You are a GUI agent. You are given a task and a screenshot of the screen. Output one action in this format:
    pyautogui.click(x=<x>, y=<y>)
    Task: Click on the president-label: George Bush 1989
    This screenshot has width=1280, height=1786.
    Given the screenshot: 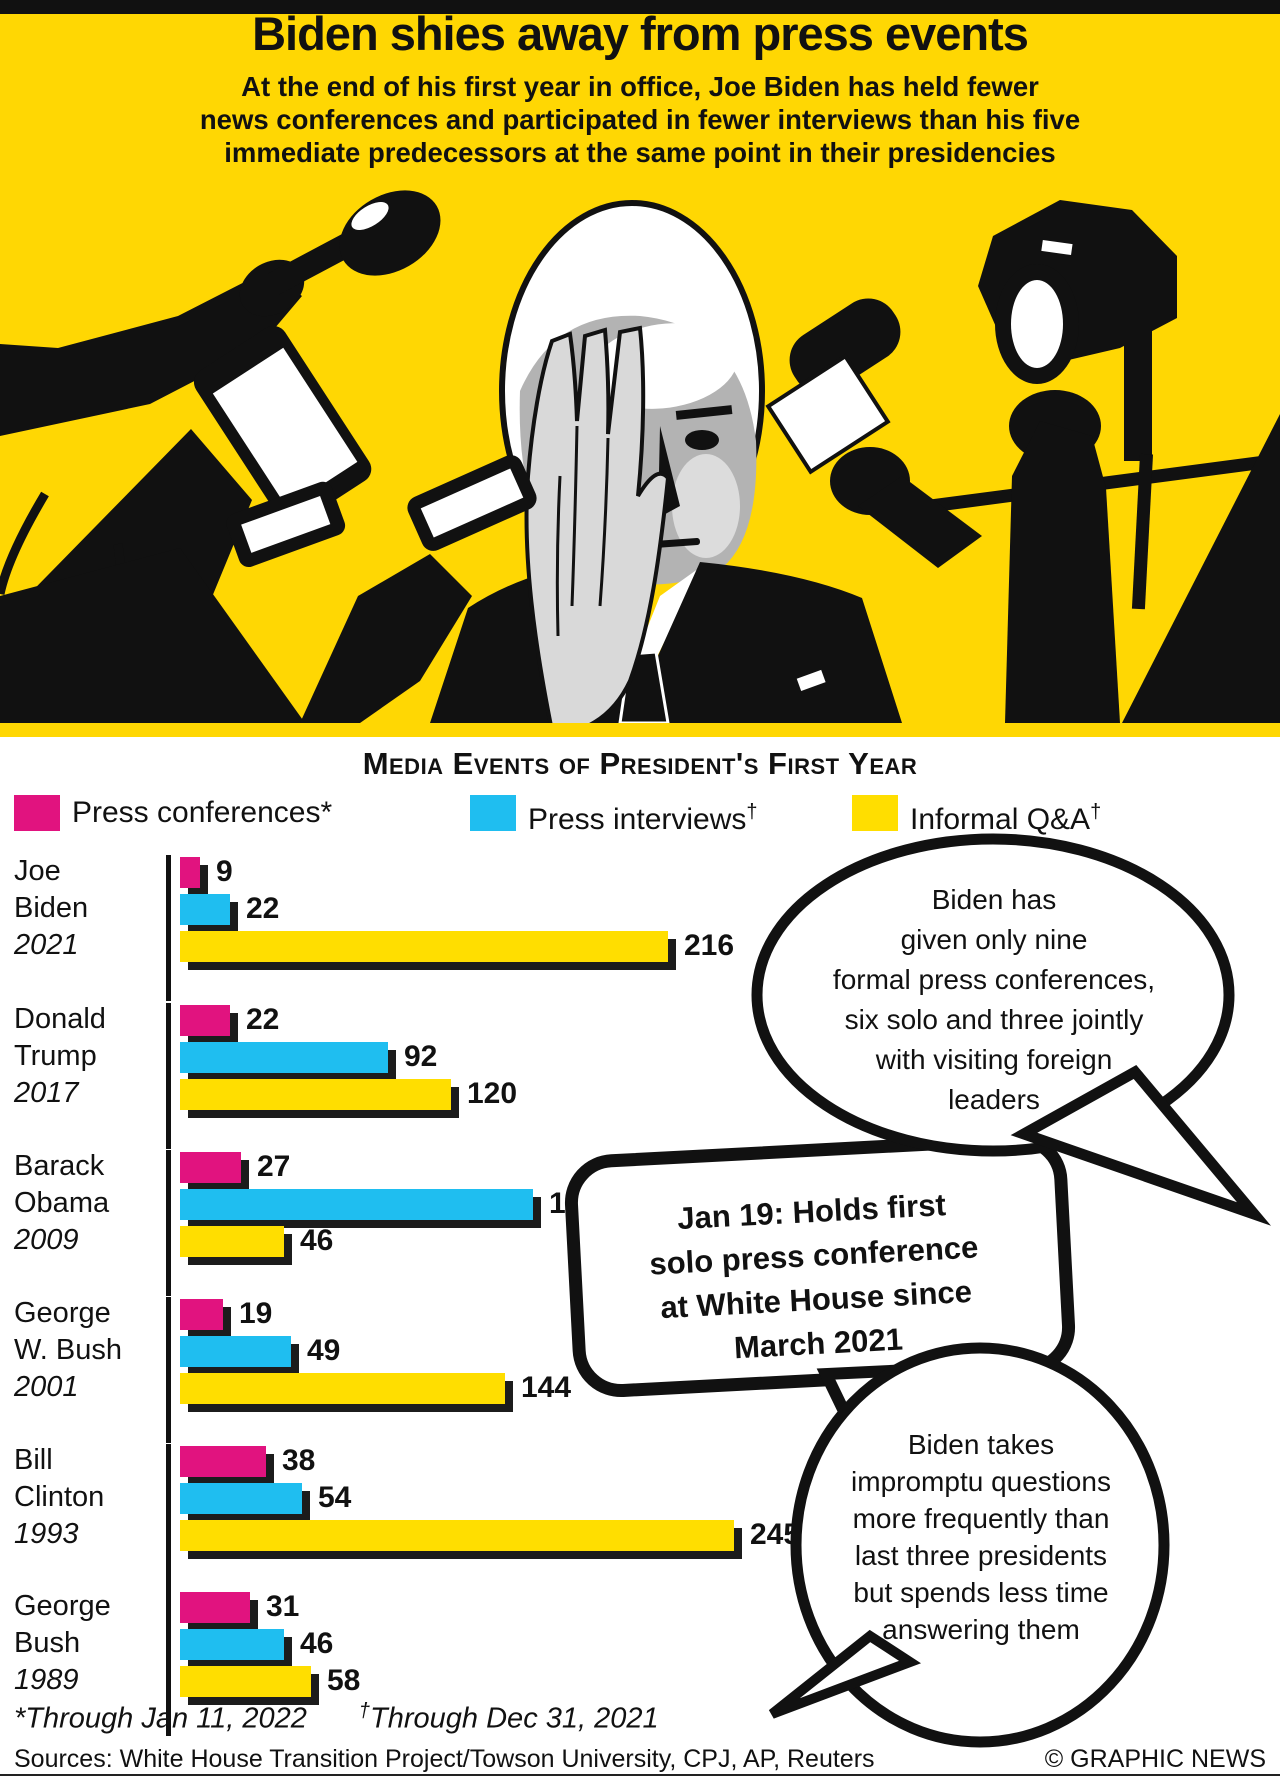 What is the action you would take?
    pyautogui.click(x=62, y=1643)
    